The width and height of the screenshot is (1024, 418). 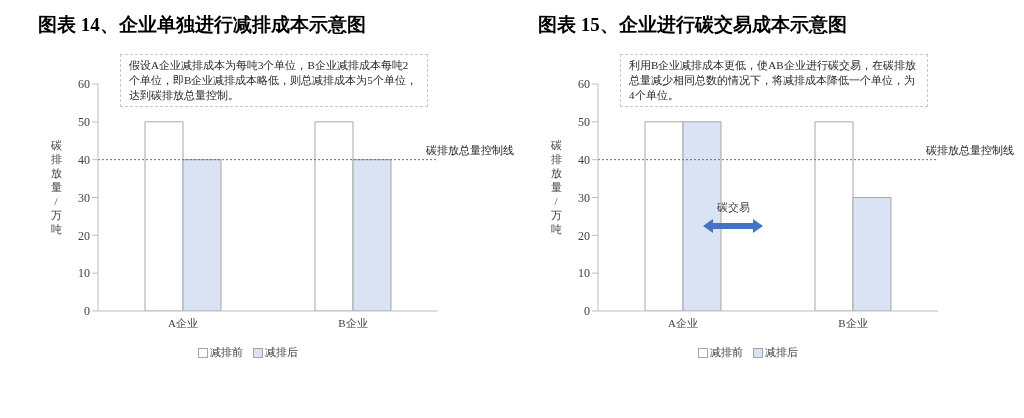 I want to click on annotation: 假设A企业减排成本为每吨3个单位，B企业减排成本每吨2个单位，即B企业减排成本略低，则总减排成本为5个单位，达到碳排放总量控制。, so click(x=274, y=80).